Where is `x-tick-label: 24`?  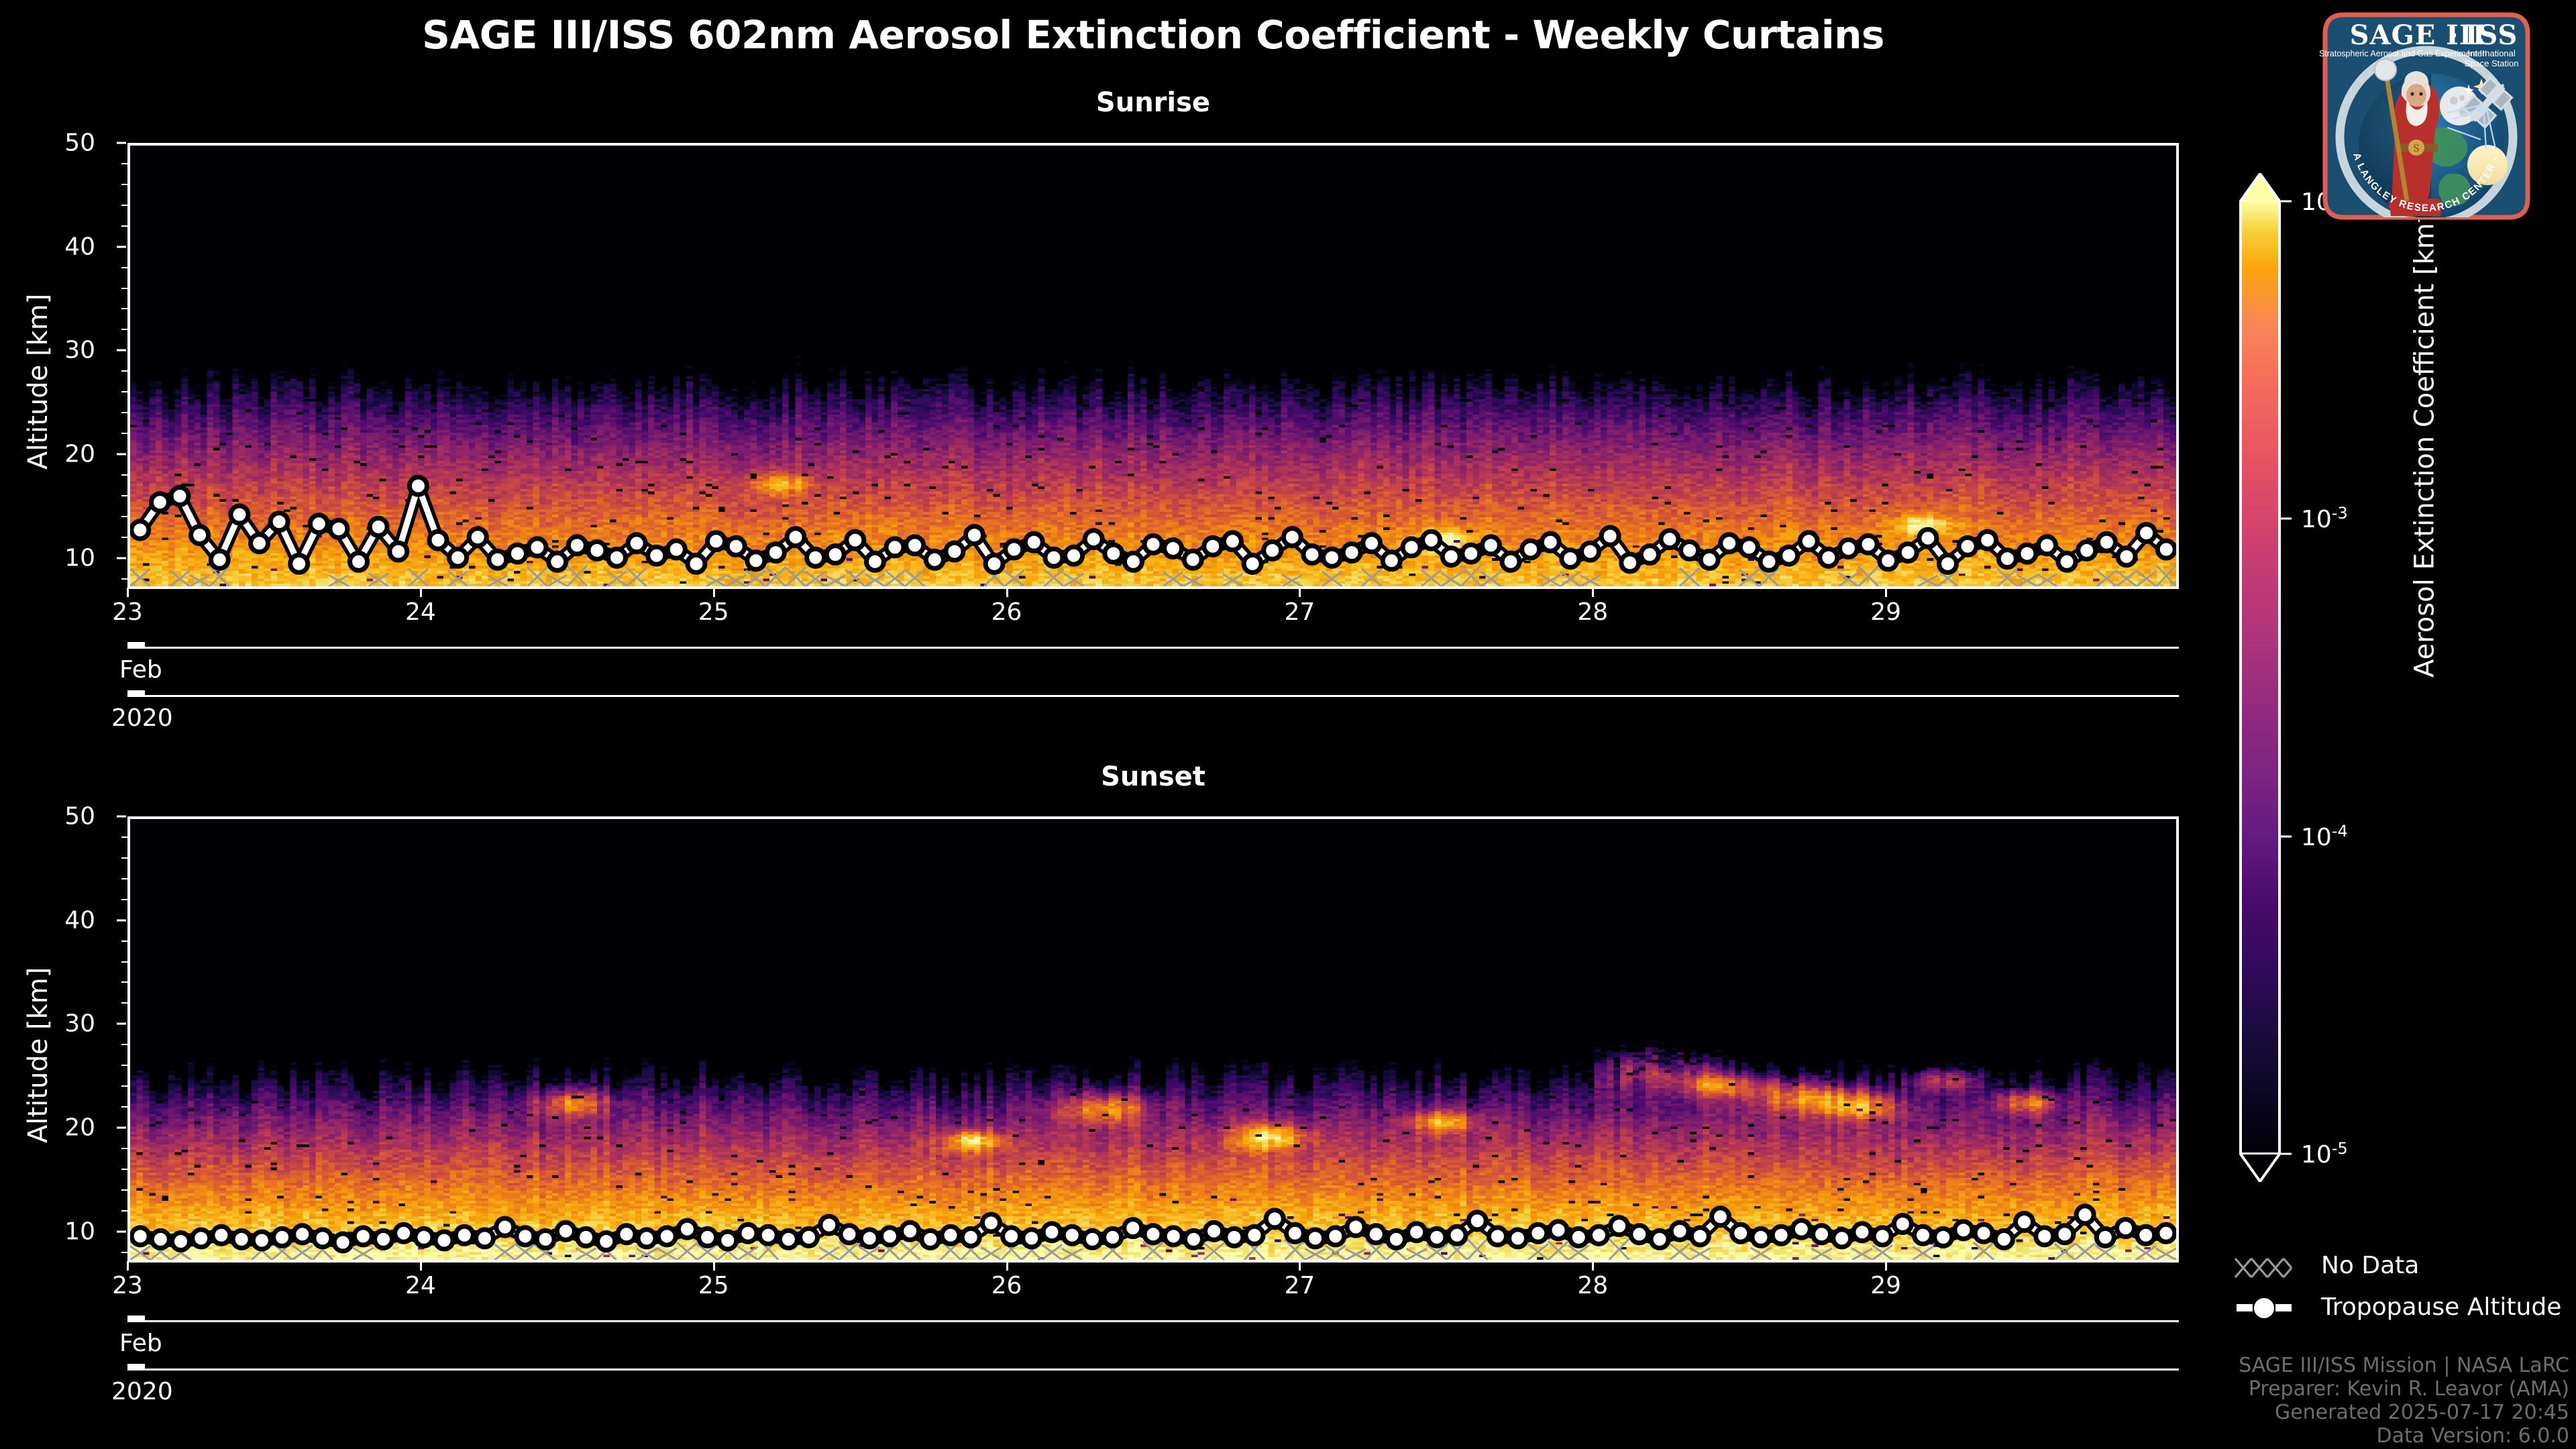
x-tick-label: 24 is located at coordinates (420, 1285).